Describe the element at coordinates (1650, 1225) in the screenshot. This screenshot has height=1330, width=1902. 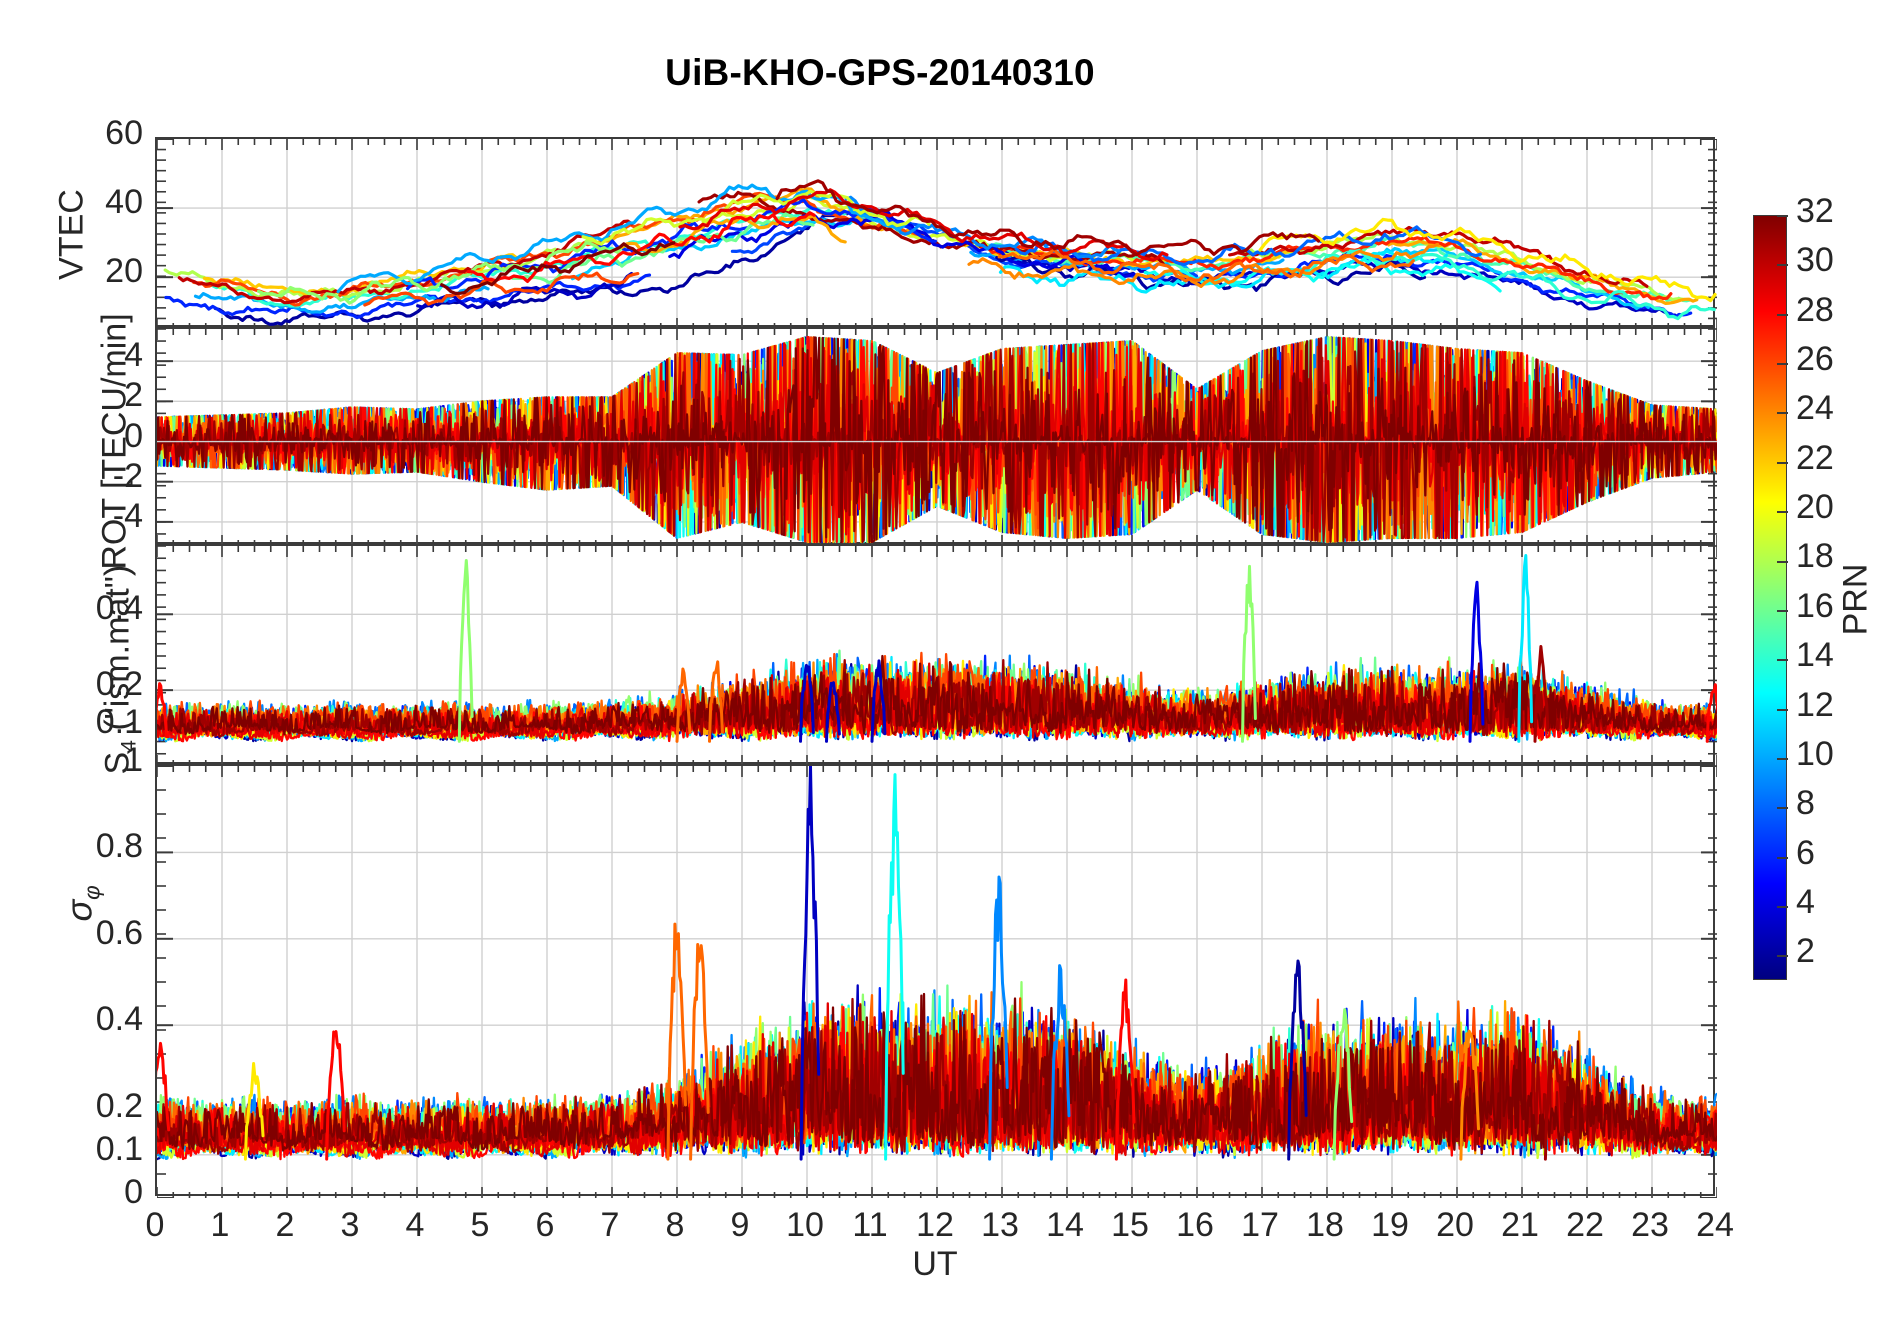
I see `xtick-23: 23` at that location.